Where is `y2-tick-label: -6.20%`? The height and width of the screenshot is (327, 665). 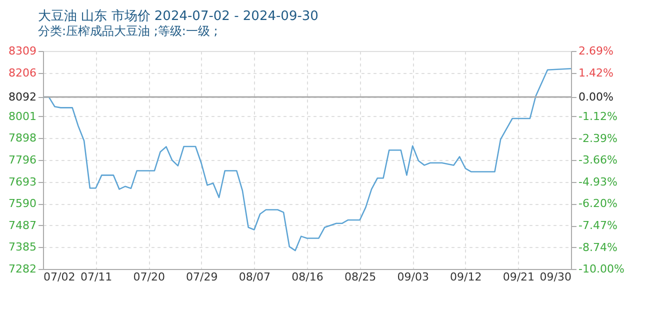 y2-tick-label: -6.20% is located at coordinates (598, 203).